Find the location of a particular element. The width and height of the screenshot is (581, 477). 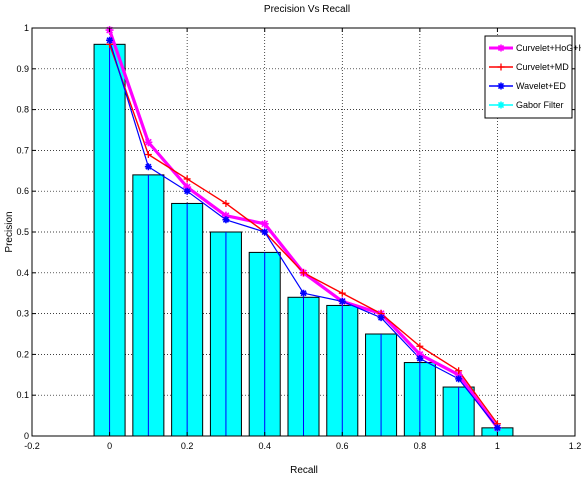

x-tick-label: 1 is located at coordinates (497, 446).